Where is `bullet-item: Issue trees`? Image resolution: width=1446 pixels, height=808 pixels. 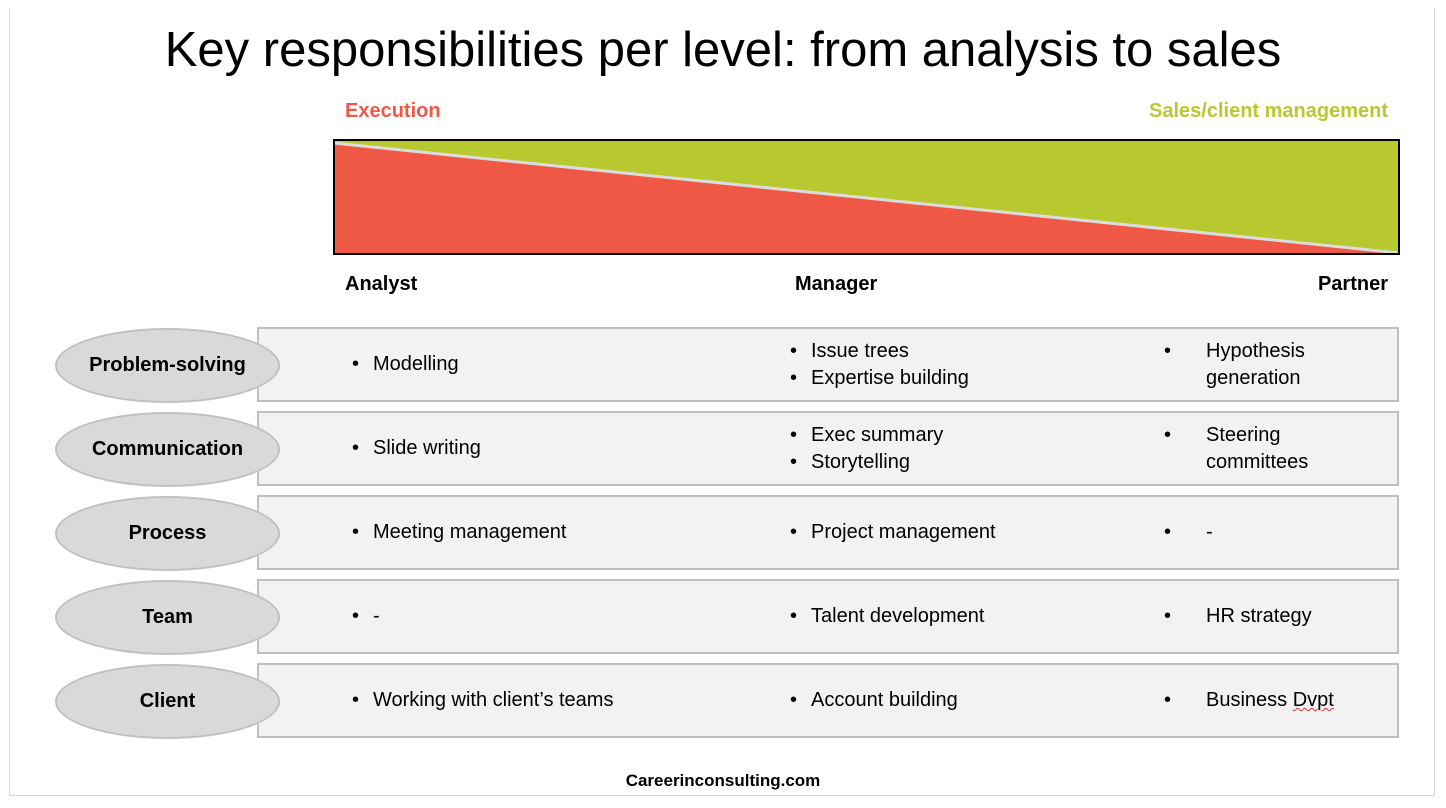
bullet-item: Issue trees is located at coordinates (879, 351).